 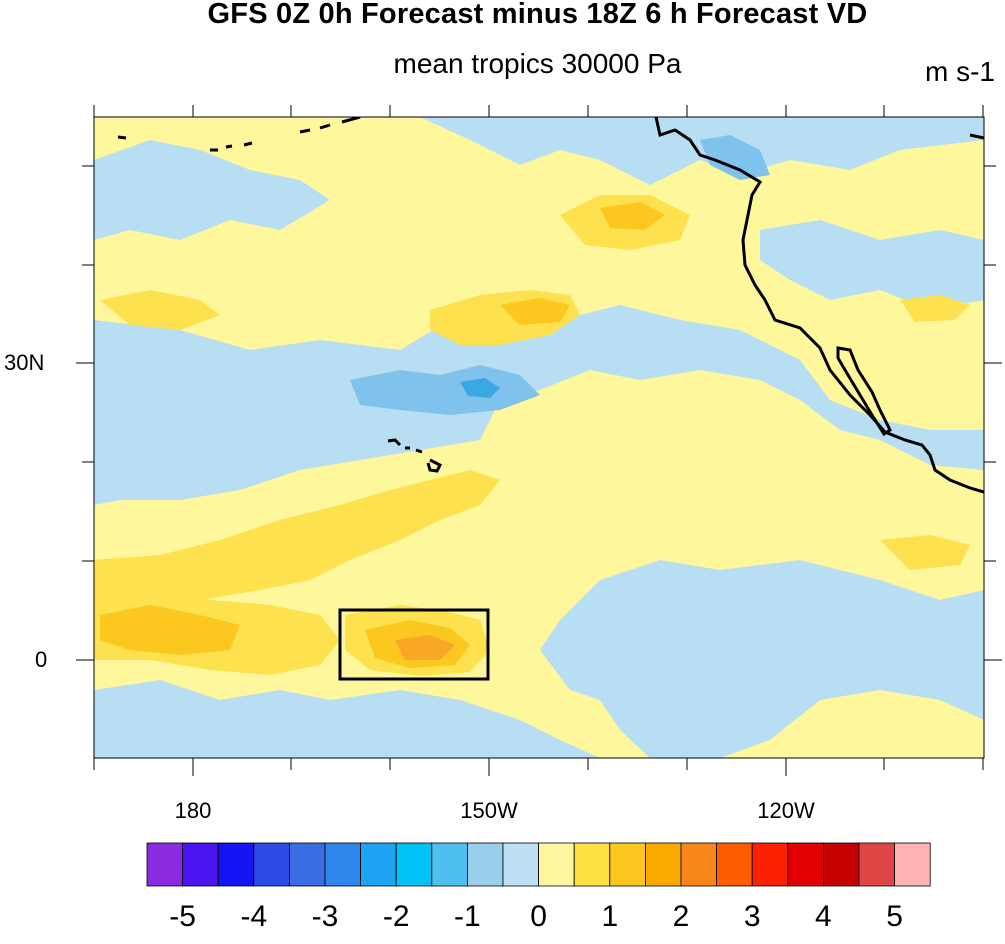 What do you see at coordinates (297, 537) in the screenshot?
I see `pos-region-mid-band` at bounding box center [297, 537].